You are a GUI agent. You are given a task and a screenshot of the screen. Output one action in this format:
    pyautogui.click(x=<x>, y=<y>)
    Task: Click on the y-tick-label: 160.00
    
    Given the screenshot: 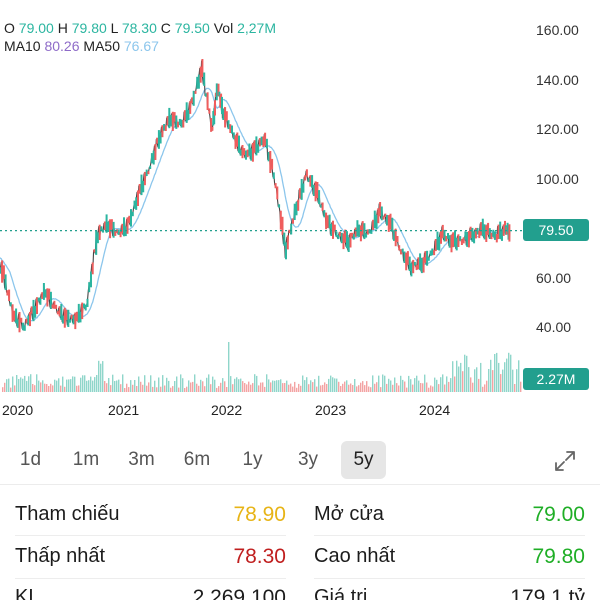 What is the action you would take?
    pyautogui.click(x=557, y=30)
    